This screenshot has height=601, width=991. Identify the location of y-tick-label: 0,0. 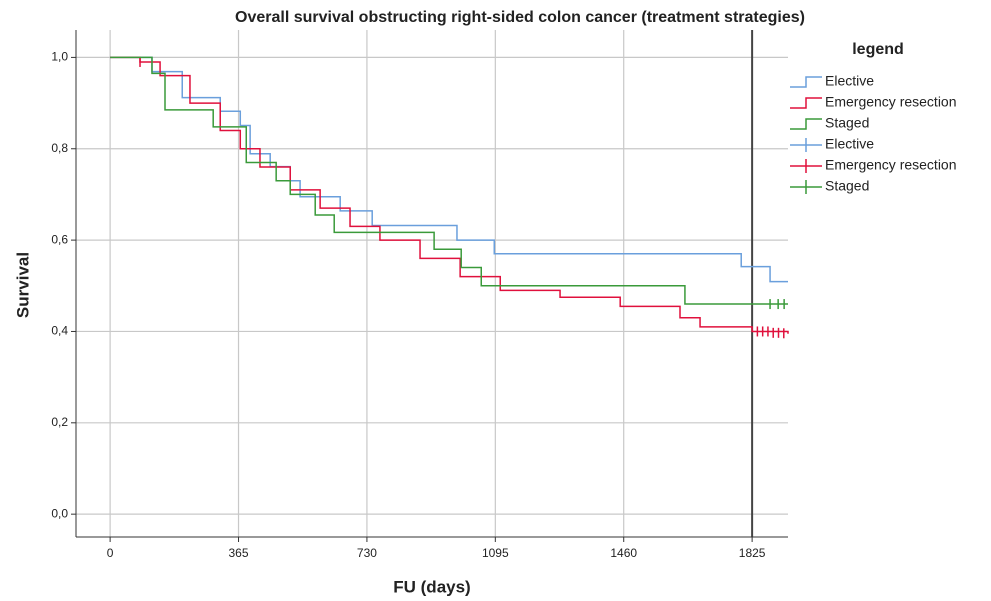
(59, 513).